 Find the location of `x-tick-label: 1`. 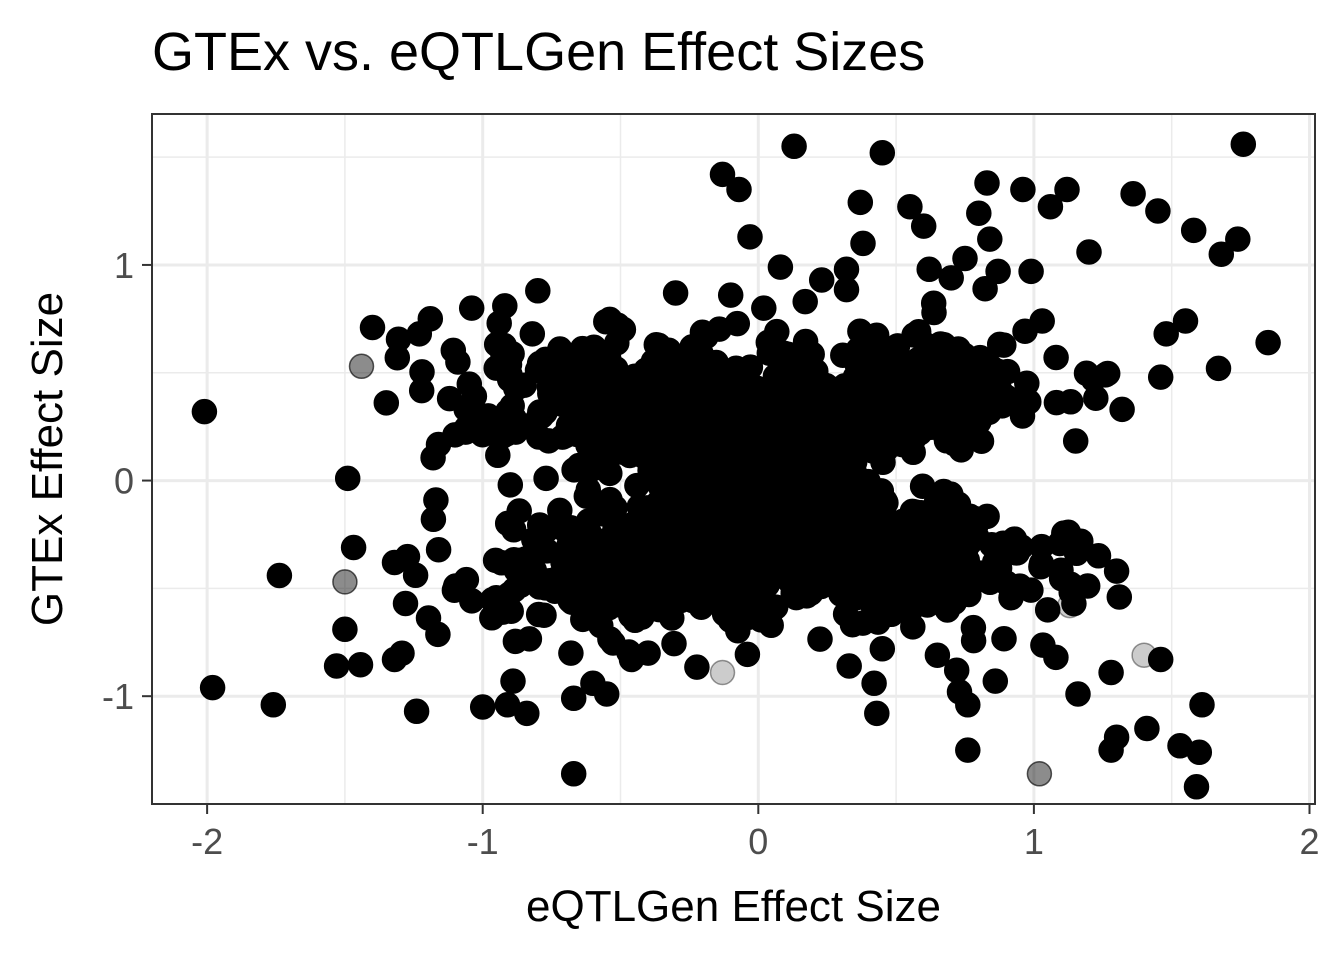

x-tick-label: 1 is located at coordinates (1034, 841).